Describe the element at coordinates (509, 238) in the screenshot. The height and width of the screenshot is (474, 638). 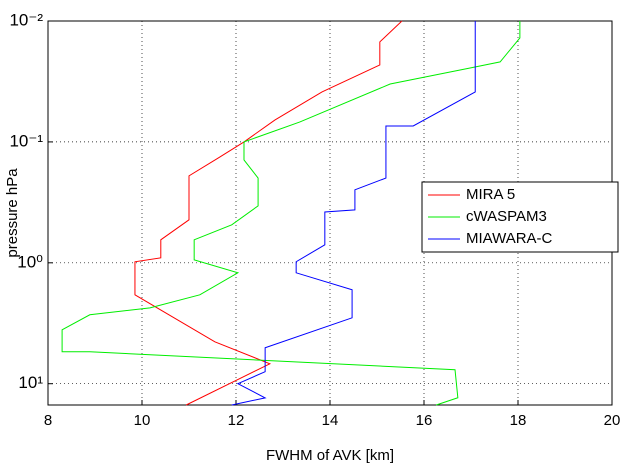
I see `legend-label: MIAWARA-C` at that location.